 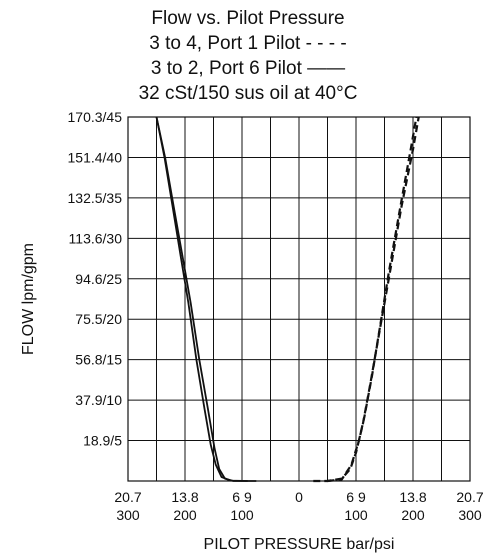 I want to click on x-tick-label-bar: 0, so click(x=299, y=497).